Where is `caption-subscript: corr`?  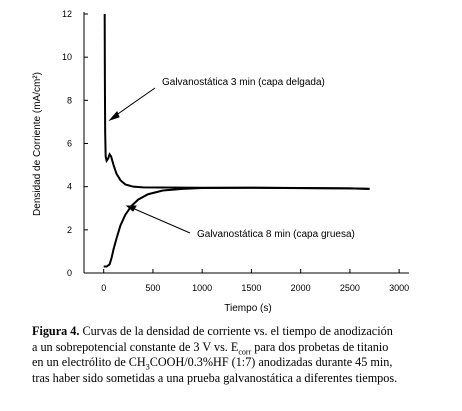 caption-subscript: corr is located at coordinates (245, 351).